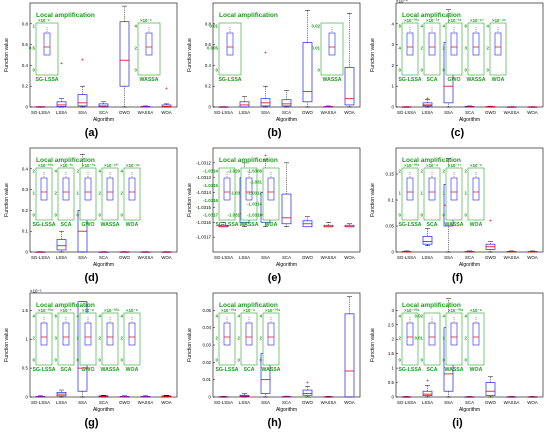 The width and height of the screenshot is (550, 436). What do you see at coordinates (25, 231) in the screenshot?
I see `y-tick-label: 0.1` at bounding box center [25, 231].